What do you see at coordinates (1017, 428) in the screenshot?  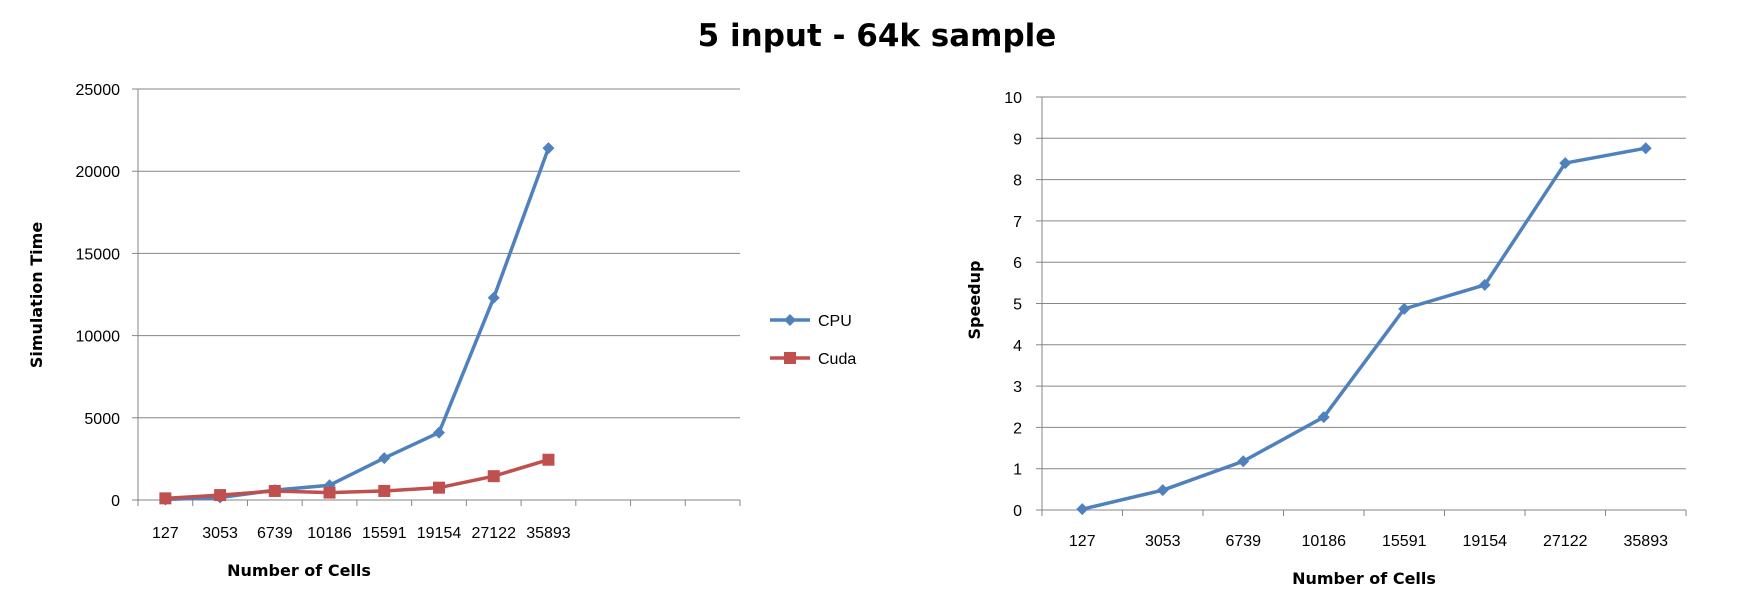 I see `y-tick-label: 2` at bounding box center [1017, 428].